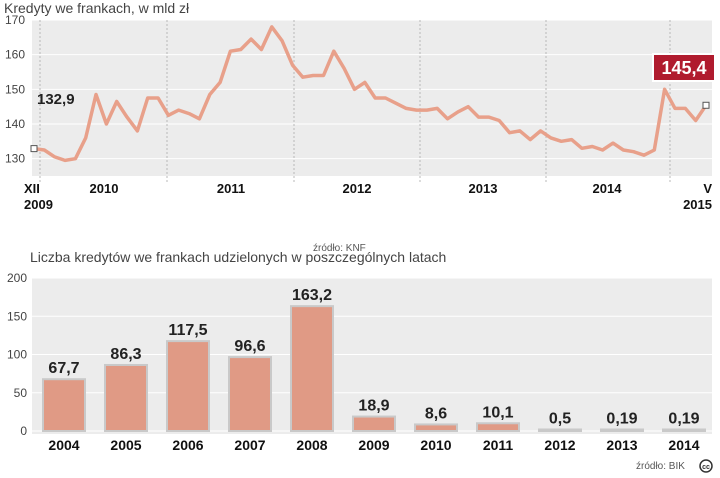 The width and height of the screenshot is (720, 478). Describe the element at coordinates (15, 20) in the screenshot. I see `line-chart-y-tick-label: 170` at that location.